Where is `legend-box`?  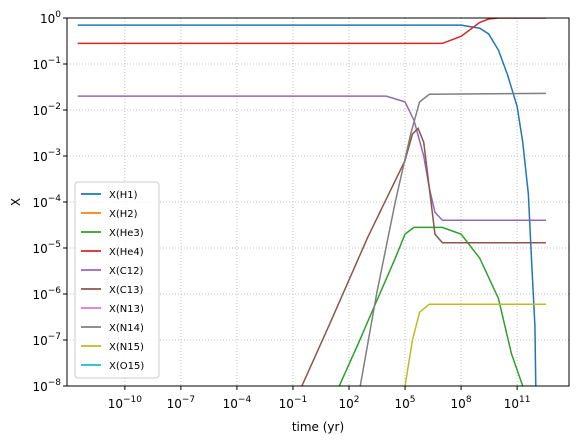
legend-box is located at coordinates (117, 280).